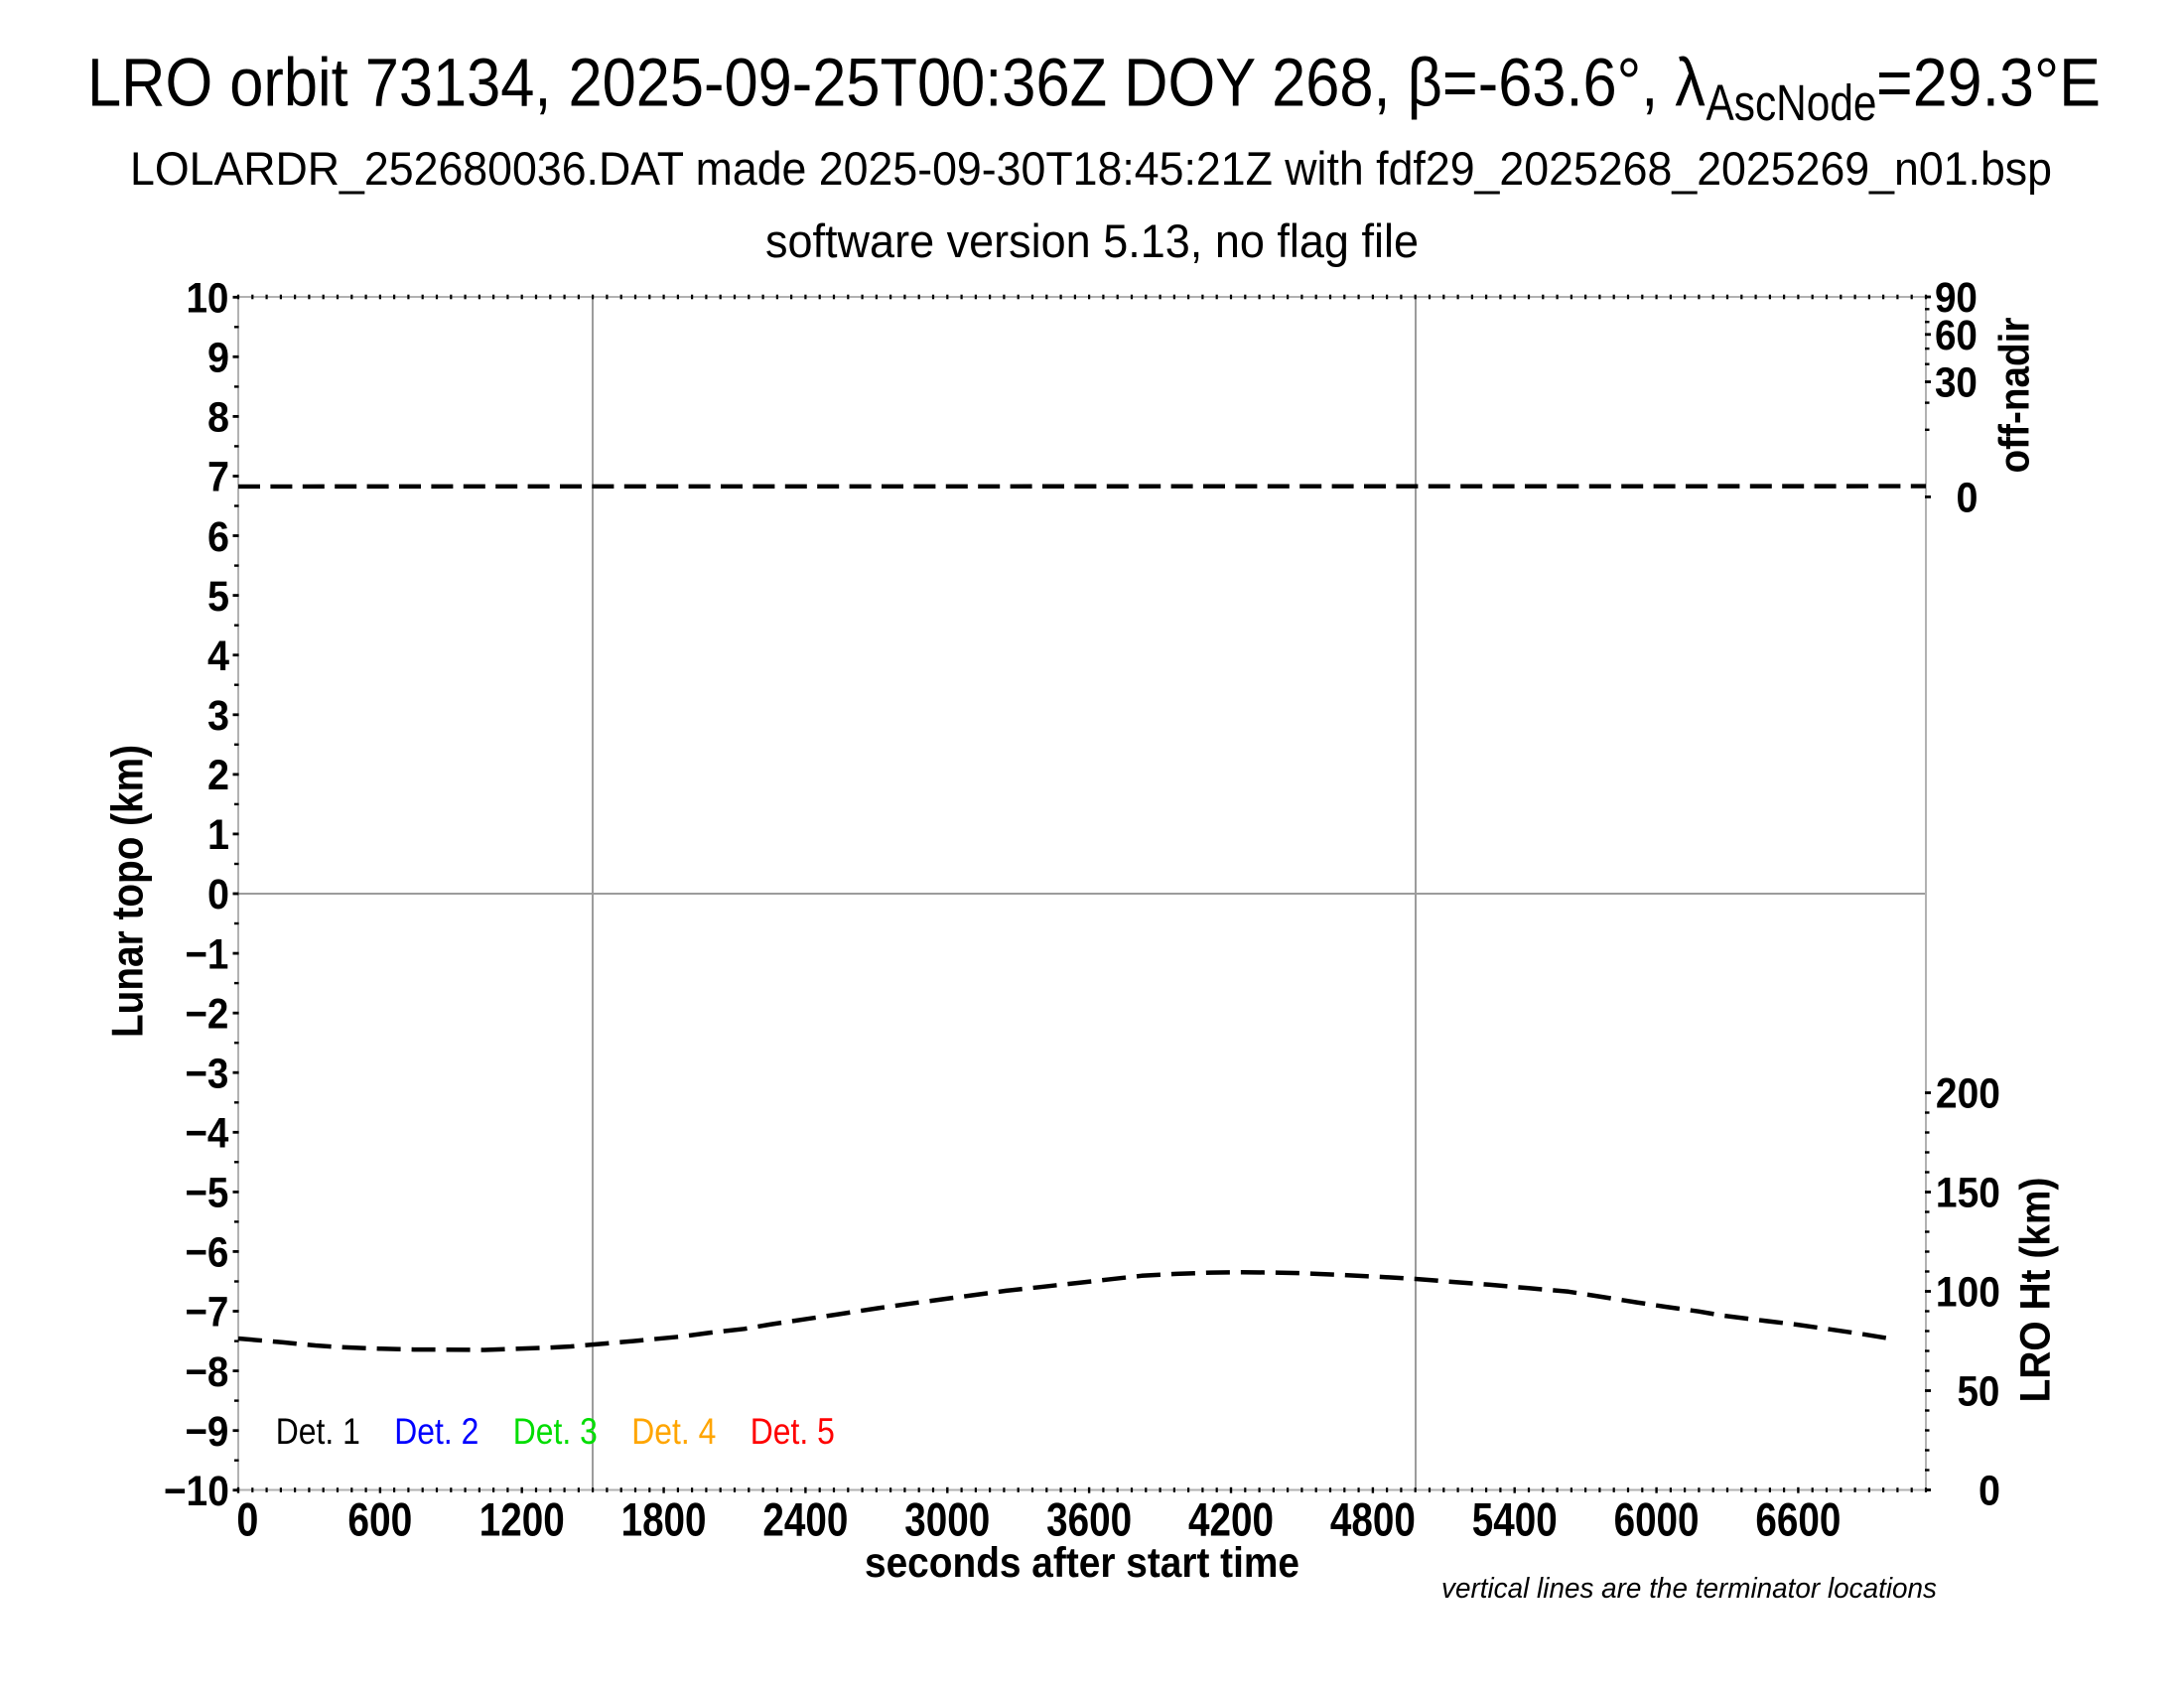 The image size is (2184, 1693). I want to click on svg-text:software version 5.13, no flag: software version 5.13, no flag file, so click(1092, 240).